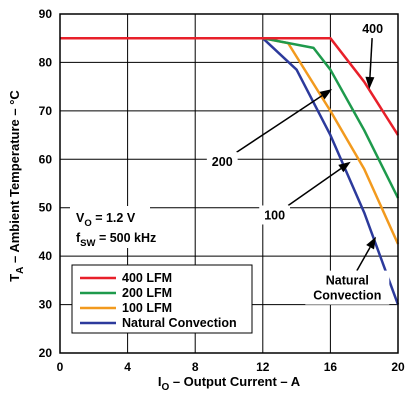  What do you see at coordinates (46, 353) in the screenshot?
I see `y-tick-label: 20` at bounding box center [46, 353].